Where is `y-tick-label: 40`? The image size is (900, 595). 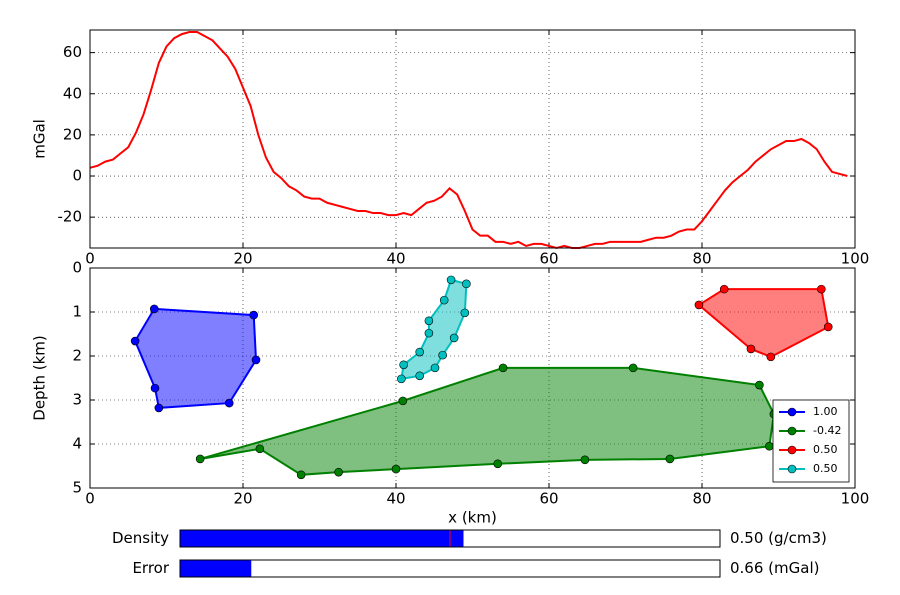
y-tick-label: 40 is located at coordinates (72, 93).